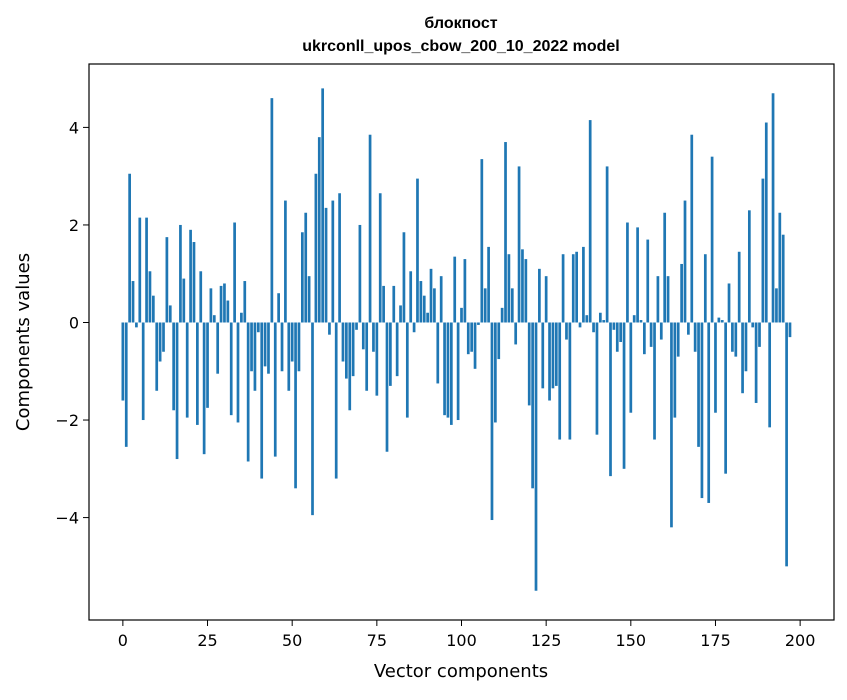  I want to click on x-tick-label: 75, so click(377, 640).